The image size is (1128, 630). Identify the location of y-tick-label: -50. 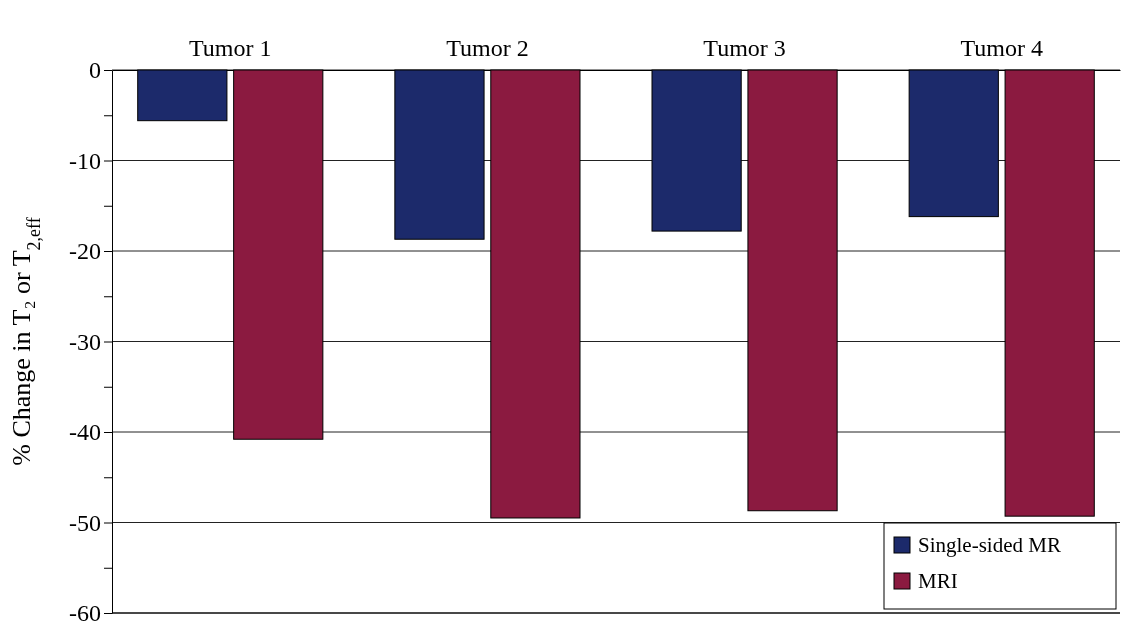
(85, 522).